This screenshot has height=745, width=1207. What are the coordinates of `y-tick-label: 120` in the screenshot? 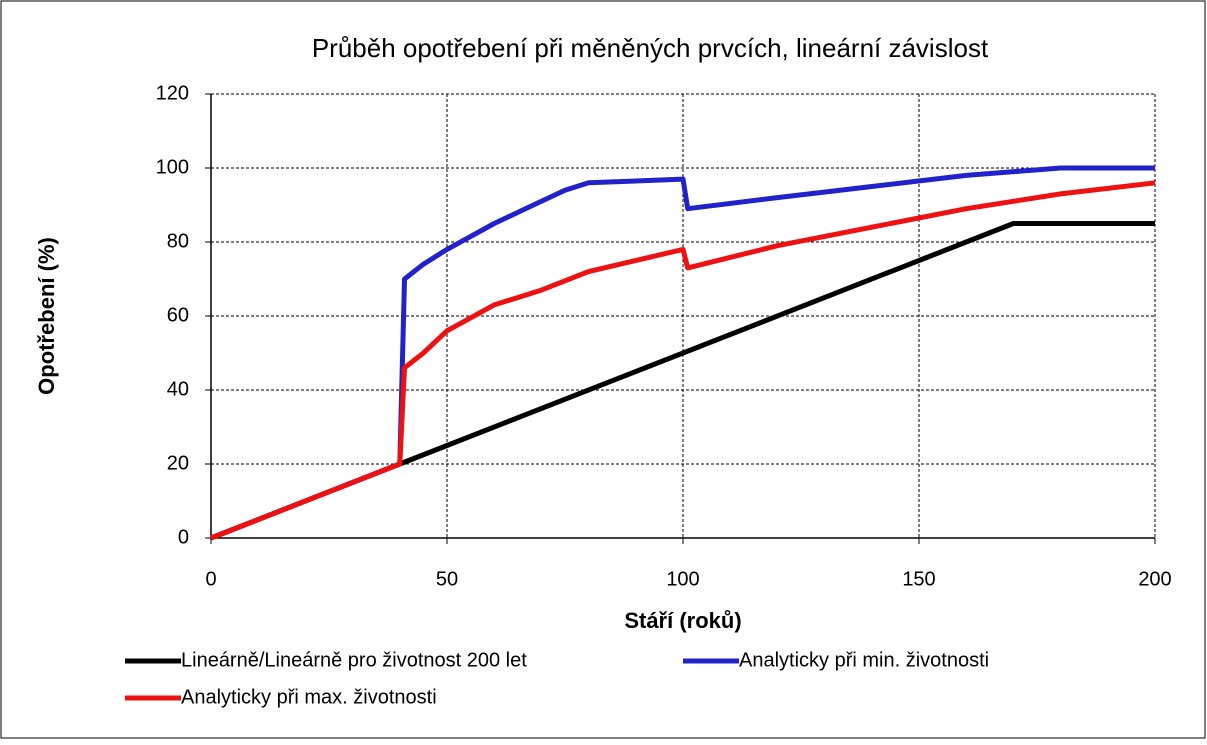 It's located at (172, 93).